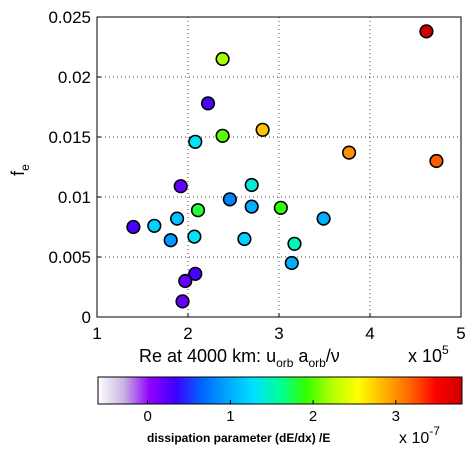 The width and height of the screenshot is (474, 460). Describe the element at coordinates (147, 416) in the screenshot. I see `colorbar-tick-label: 0` at that location.